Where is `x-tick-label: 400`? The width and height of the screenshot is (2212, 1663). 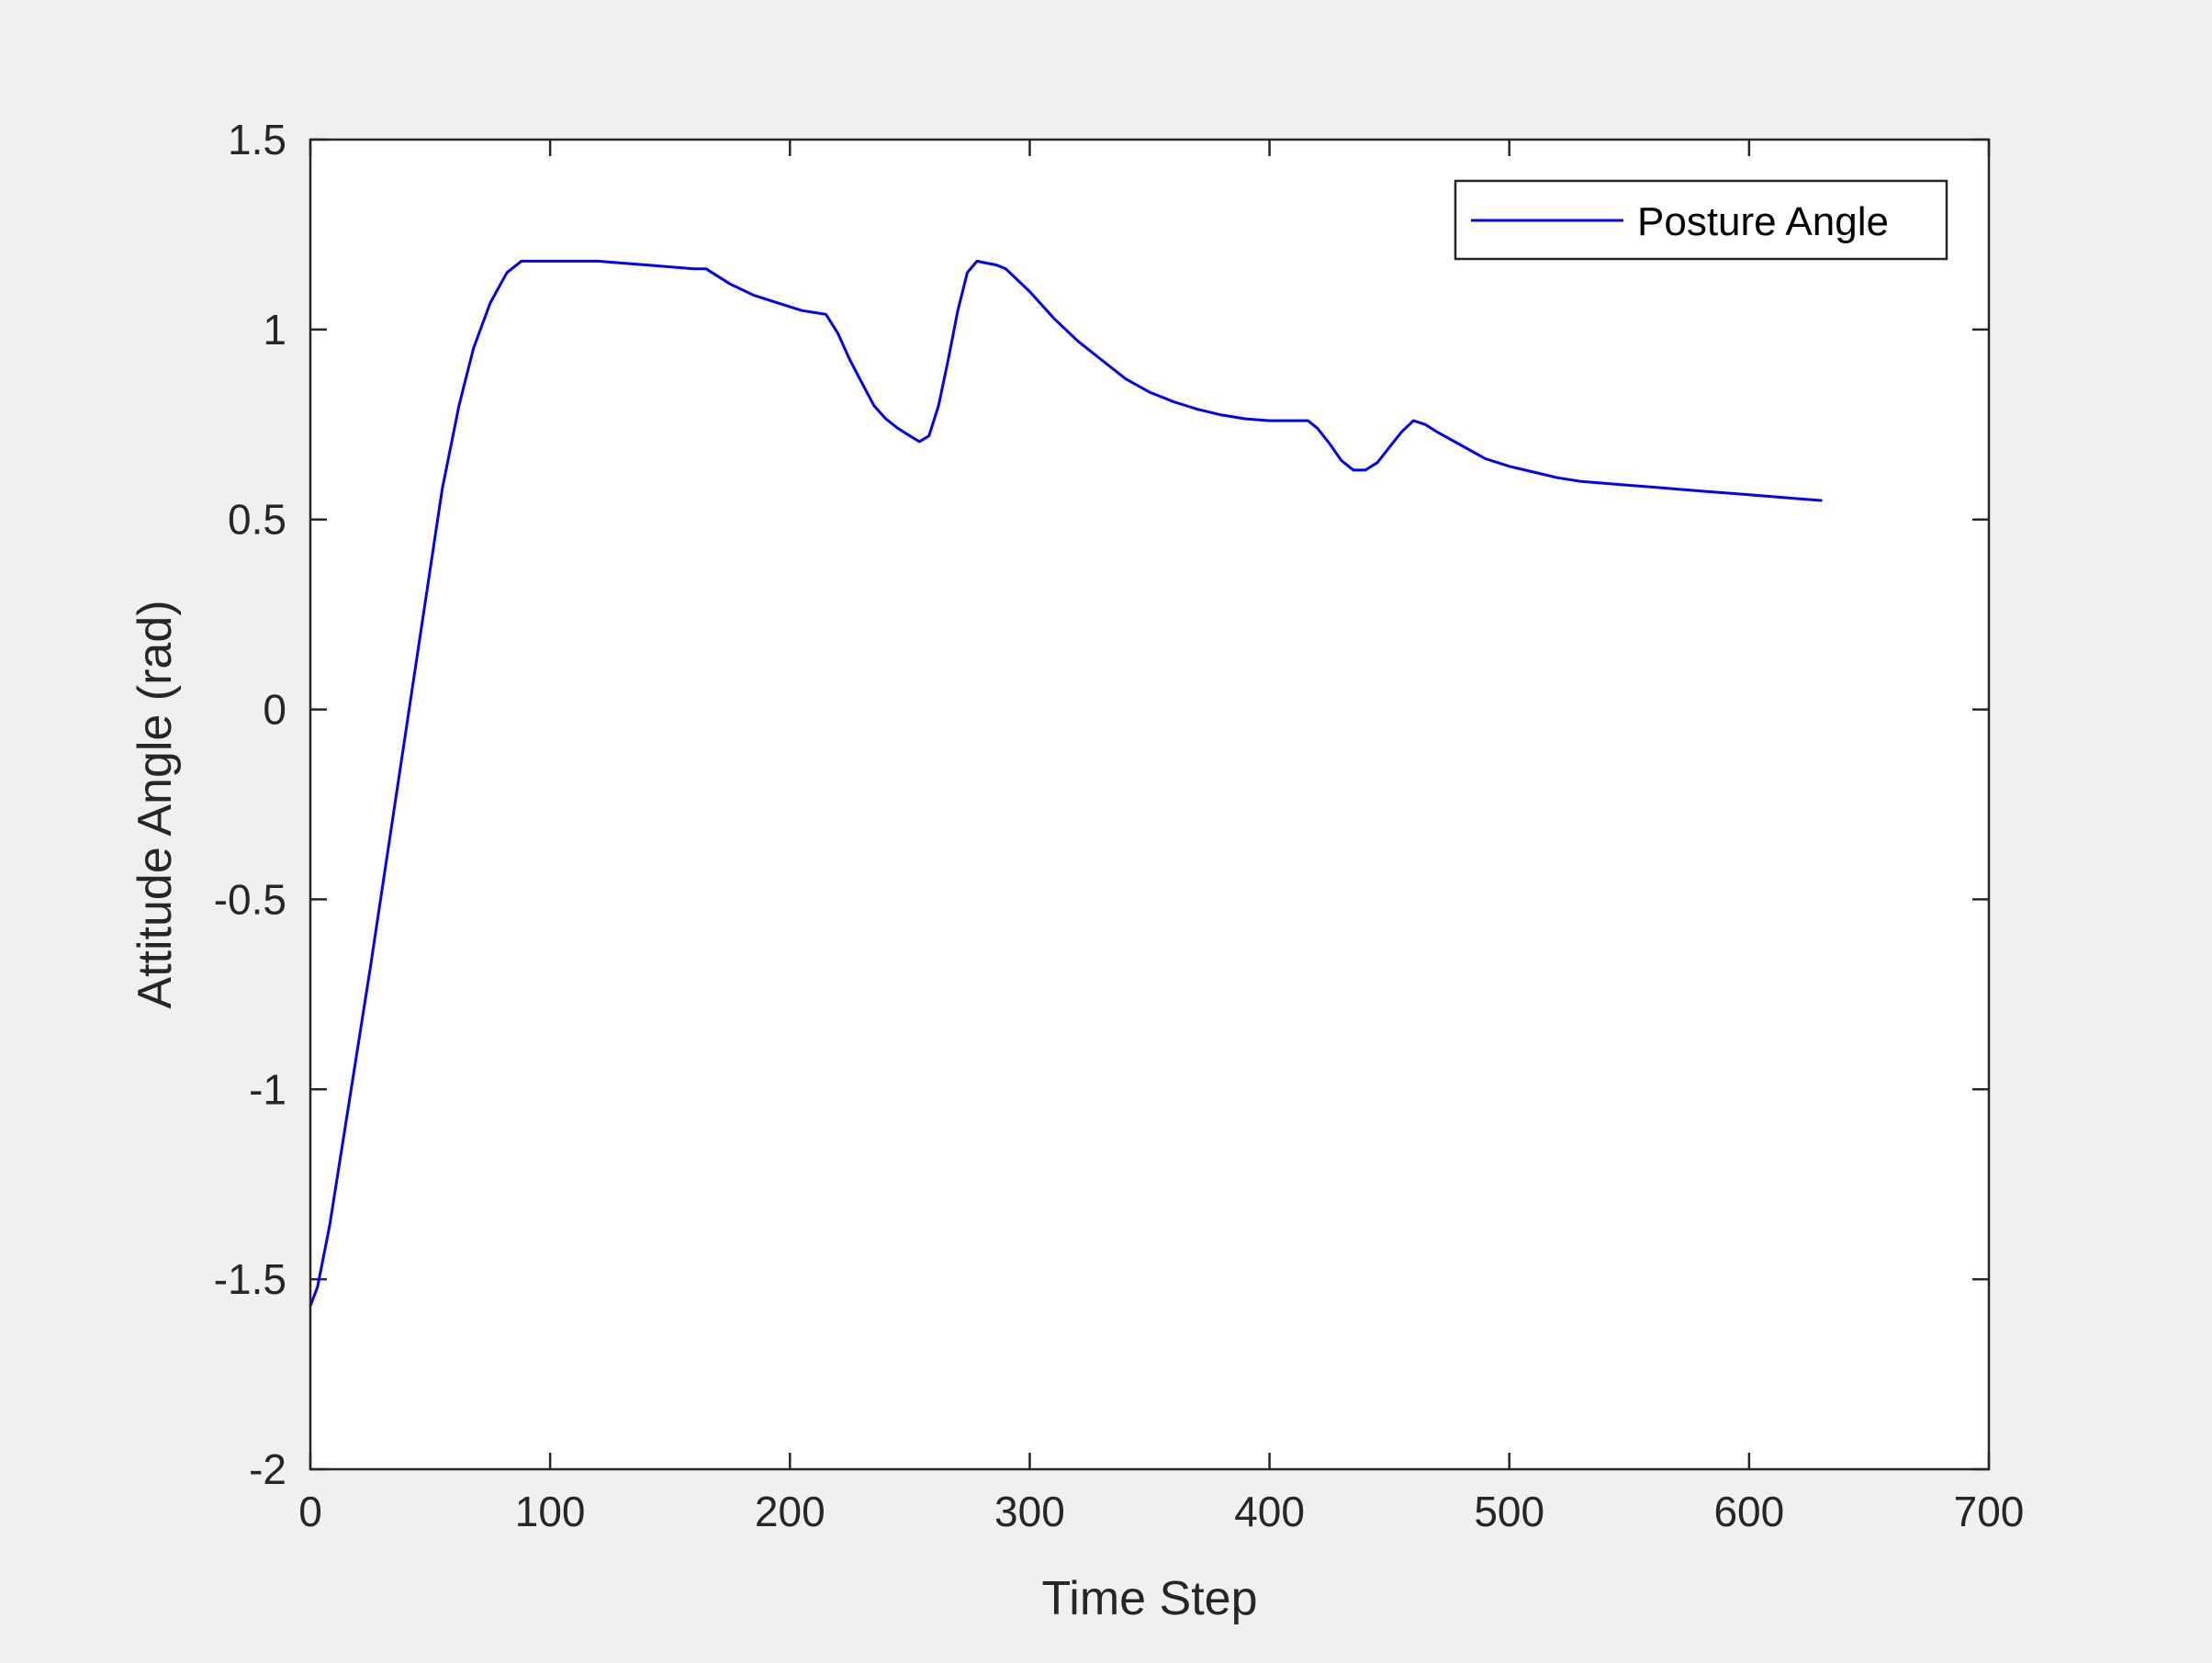 x-tick-label: 400 is located at coordinates (1269, 1512).